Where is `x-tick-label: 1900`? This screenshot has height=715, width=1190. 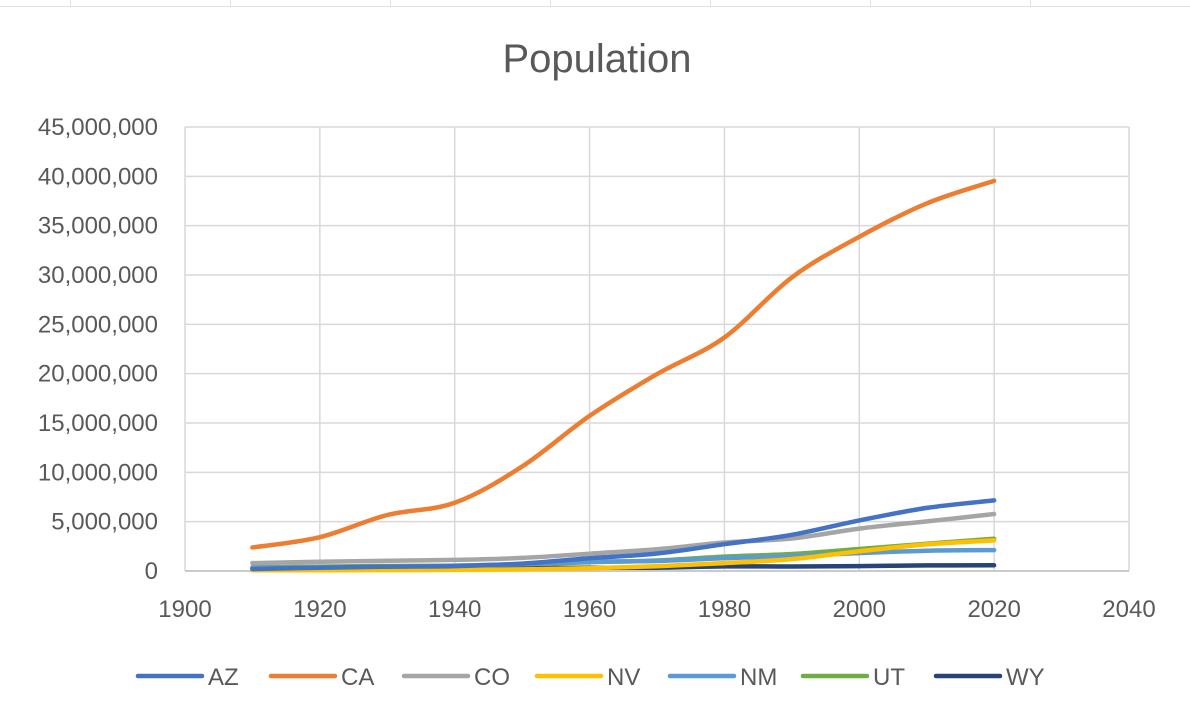
x-tick-label: 1900 is located at coordinates (184, 609).